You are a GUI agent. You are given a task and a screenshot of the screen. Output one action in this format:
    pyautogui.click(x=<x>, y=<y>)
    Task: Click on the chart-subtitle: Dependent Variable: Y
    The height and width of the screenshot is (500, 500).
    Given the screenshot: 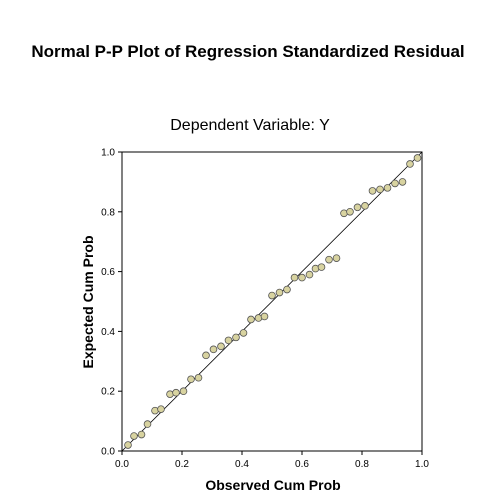 What is the action you would take?
    pyautogui.click(x=250, y=125)
    